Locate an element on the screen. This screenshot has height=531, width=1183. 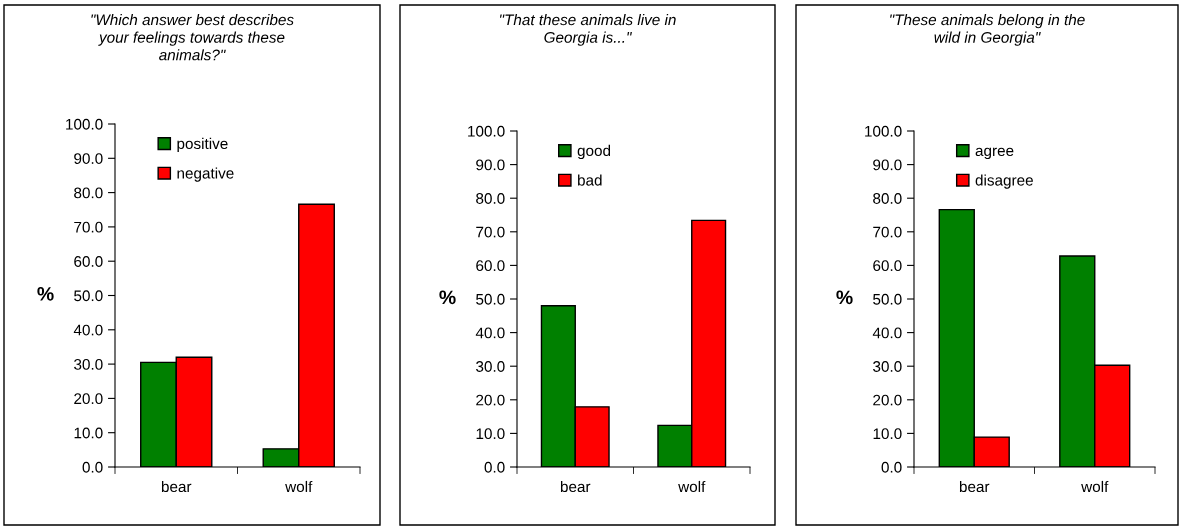
legend-label: positive is located at coordinates (202, 145).